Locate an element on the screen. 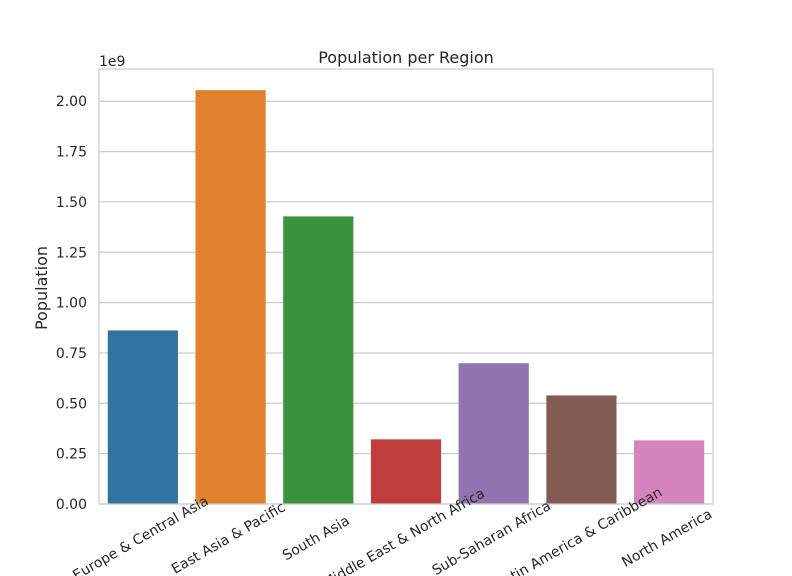 This screenshot has width=792, height=576. chart-title: Population per Region is located at coordinates (406, 57).